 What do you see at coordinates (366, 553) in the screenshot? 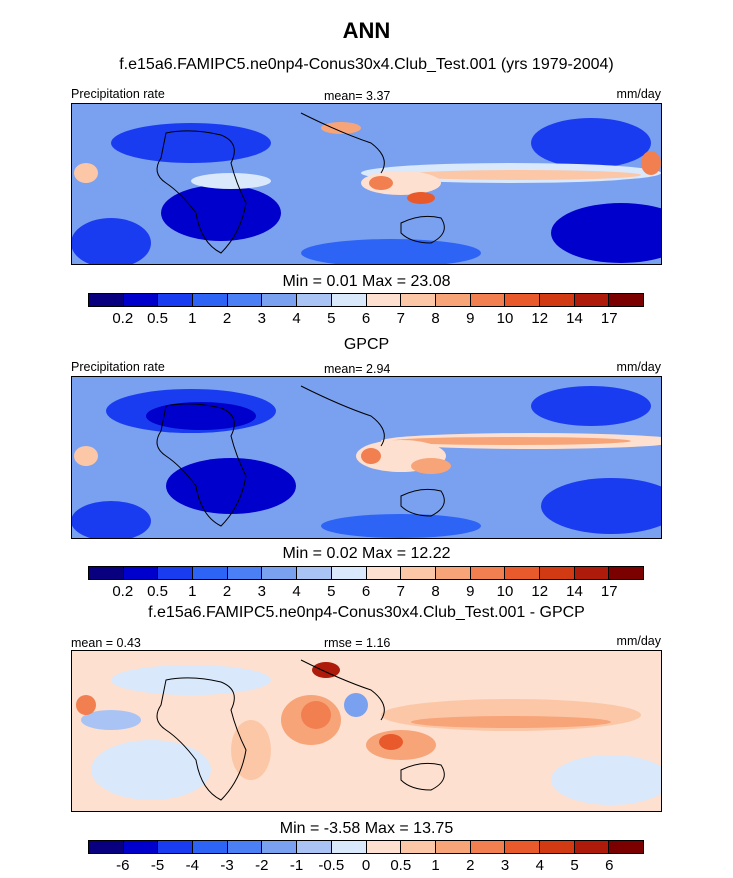
I see `panel-2-minmax: Min = 0.02 Max = 12.22` at bounding box center [366, 553].